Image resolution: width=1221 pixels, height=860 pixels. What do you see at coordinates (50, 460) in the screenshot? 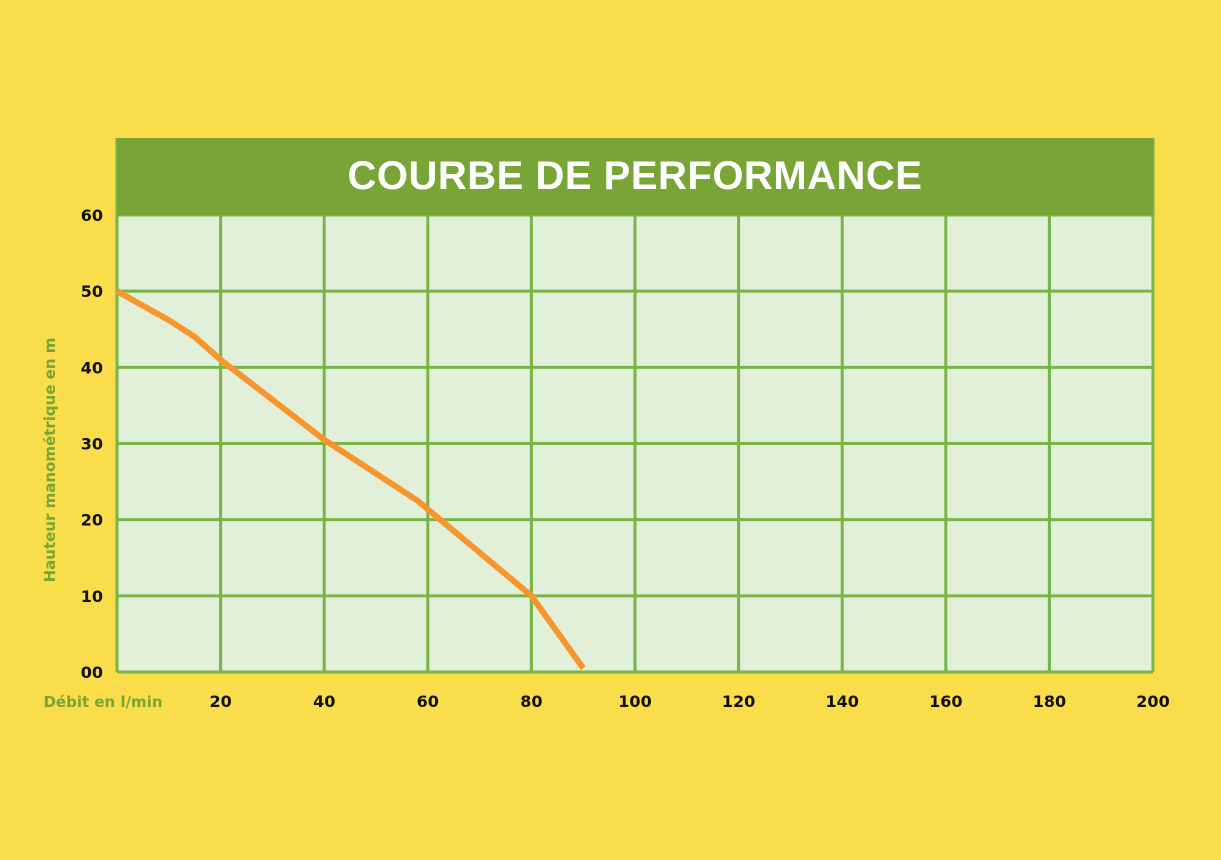
I see `y-axis-label: Hauteur manométrique en m` at bounding box center [50, 460].